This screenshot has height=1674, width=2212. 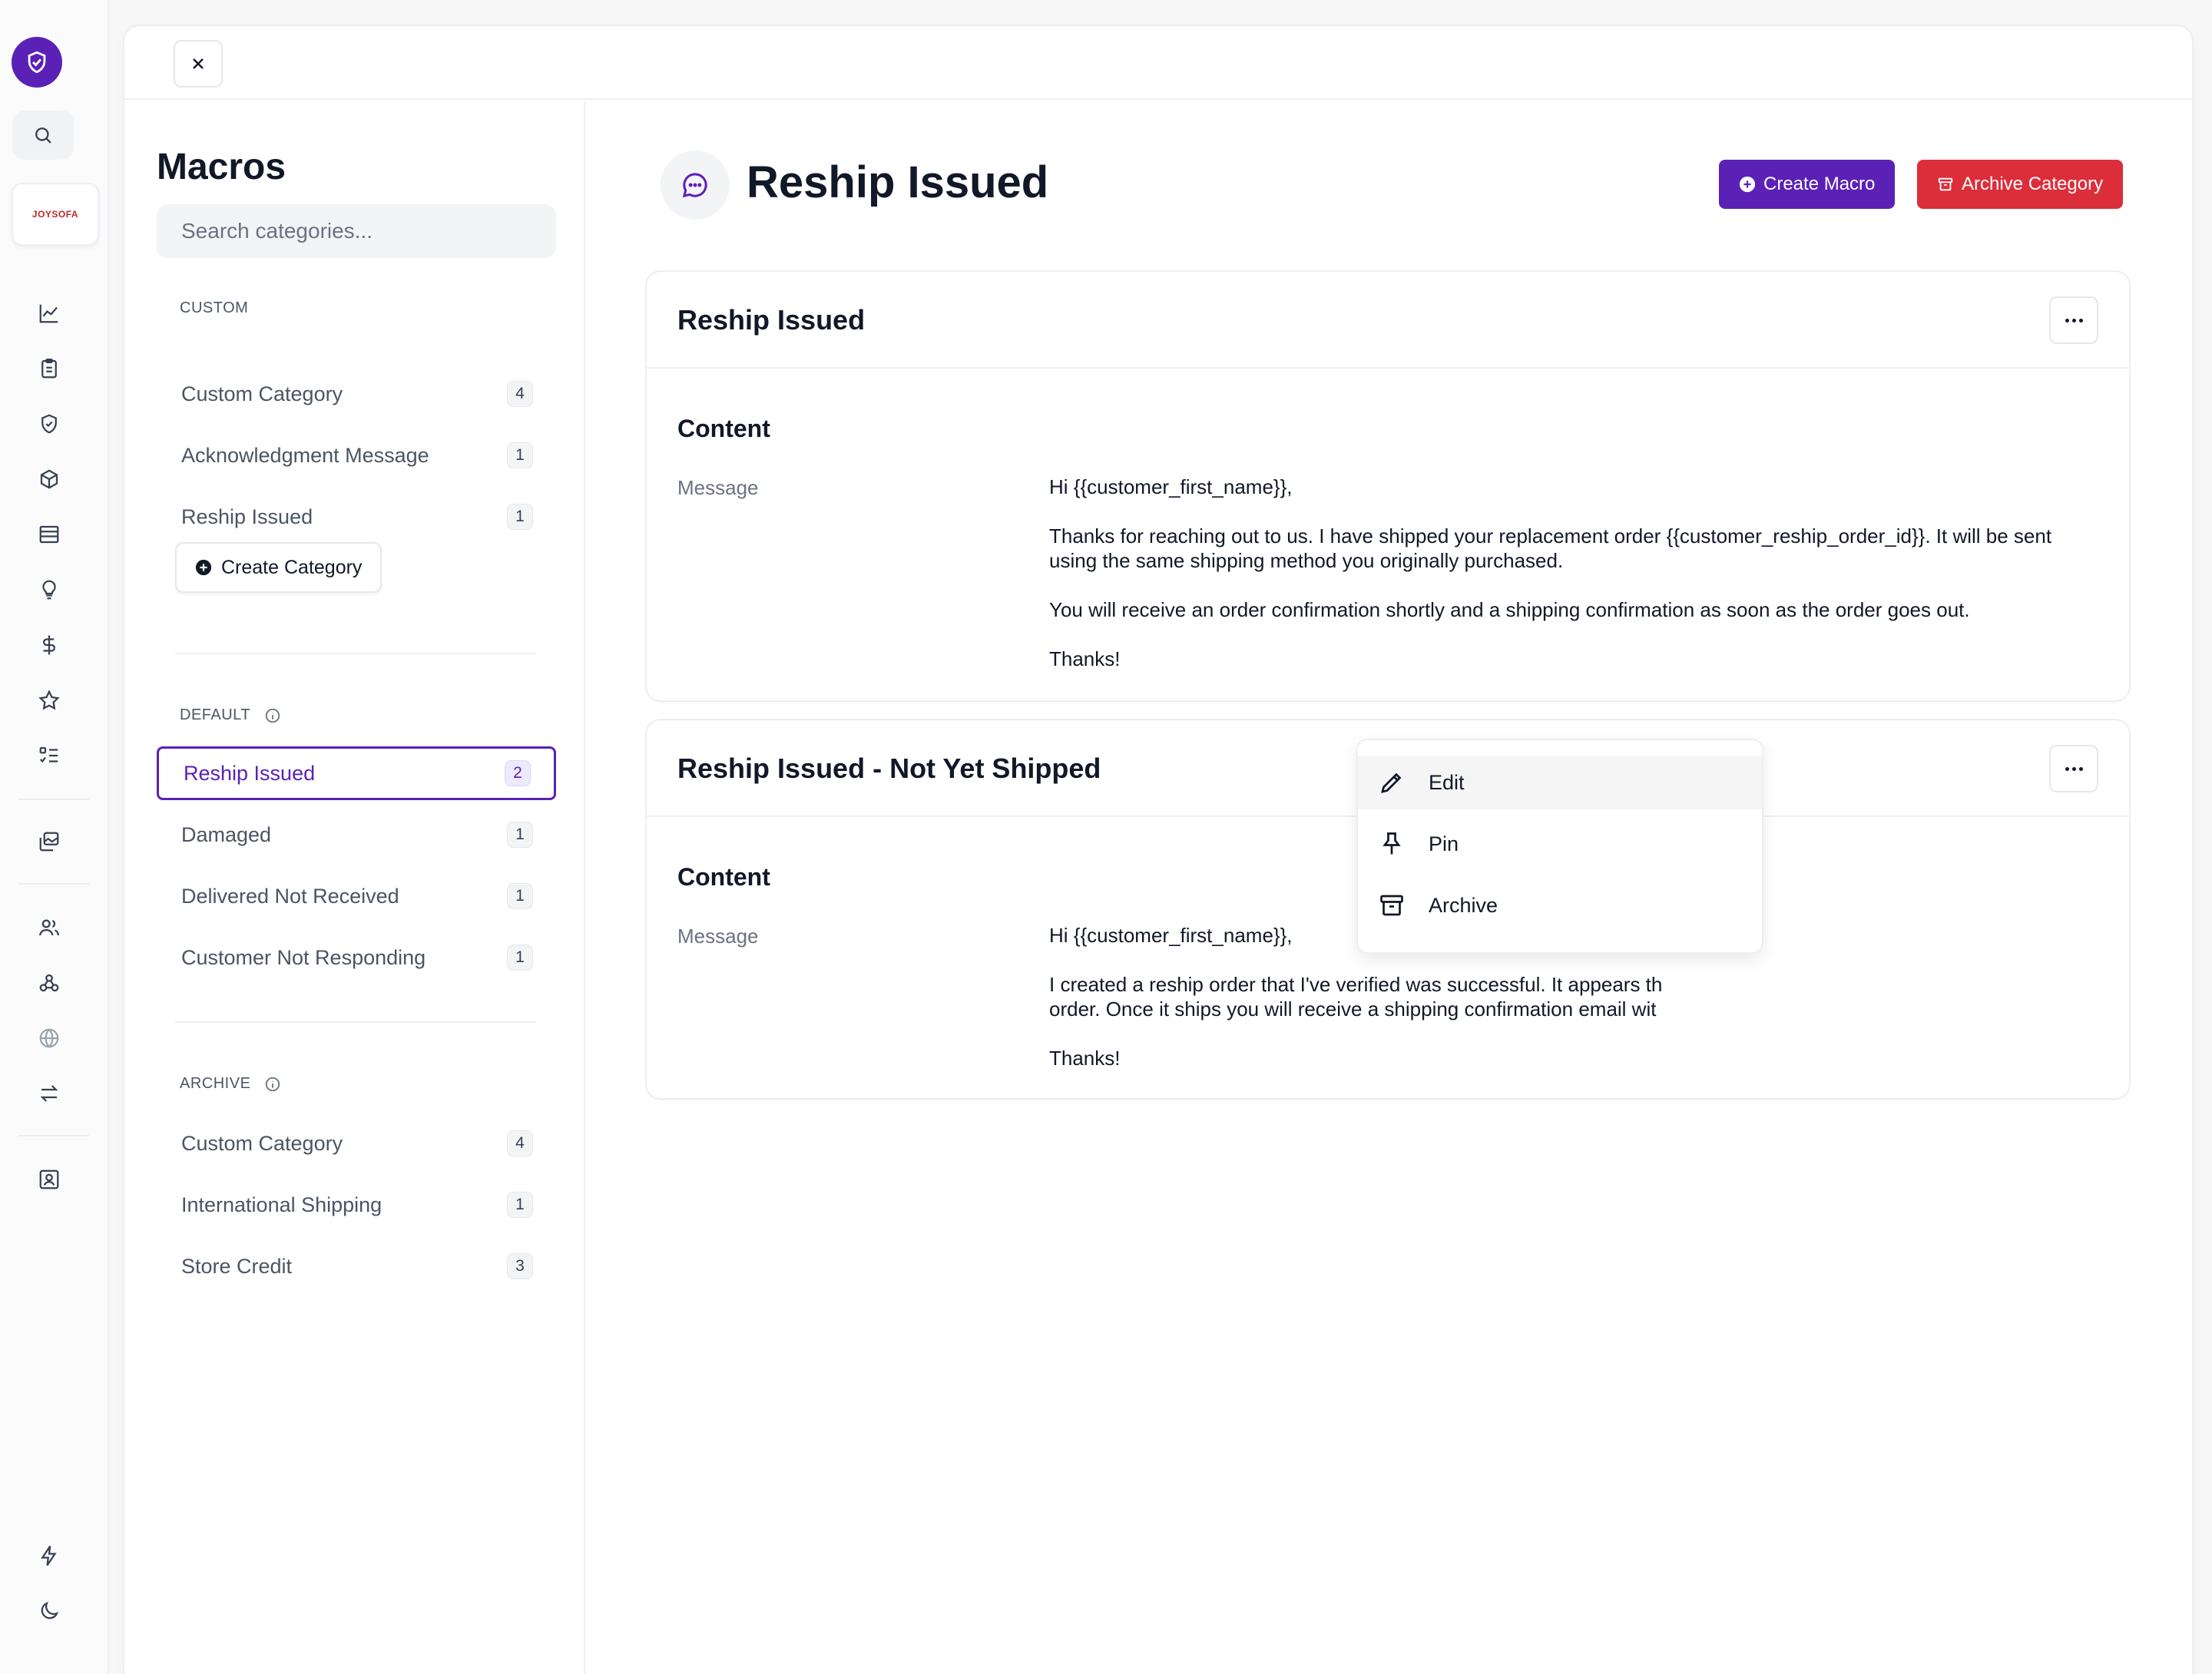 I want to click on close-icon, so click(x=198, y=63).